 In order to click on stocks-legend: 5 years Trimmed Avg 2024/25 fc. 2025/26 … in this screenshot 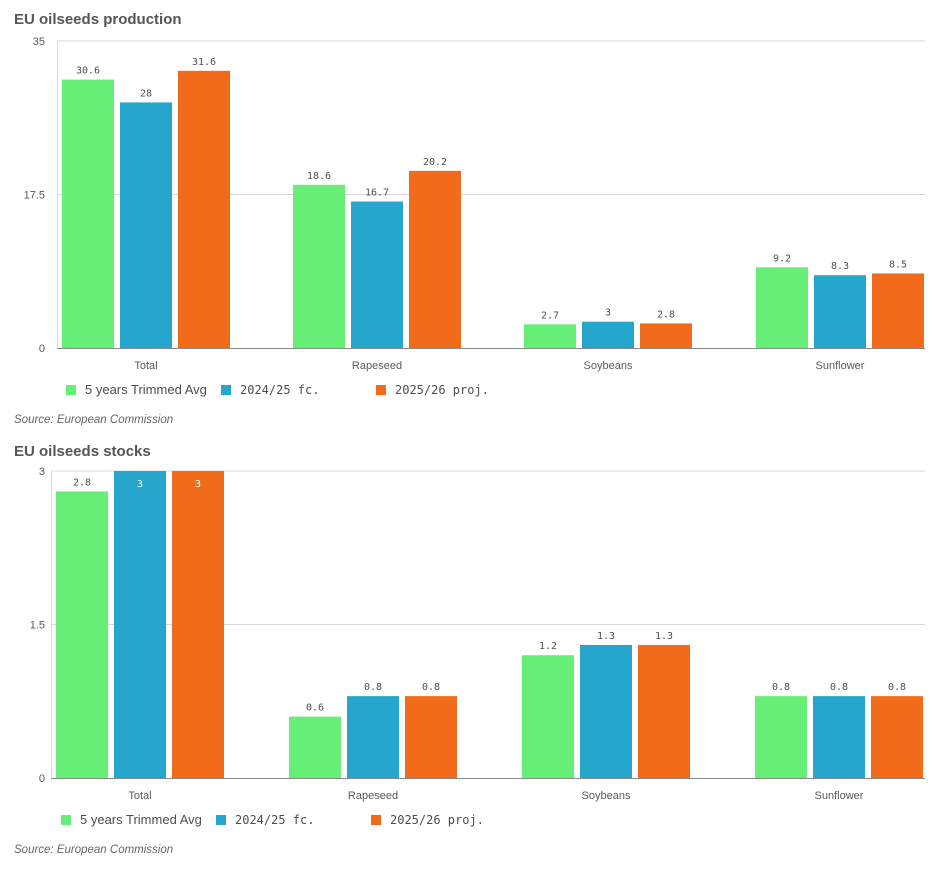, I will do `click(293, 819)`.